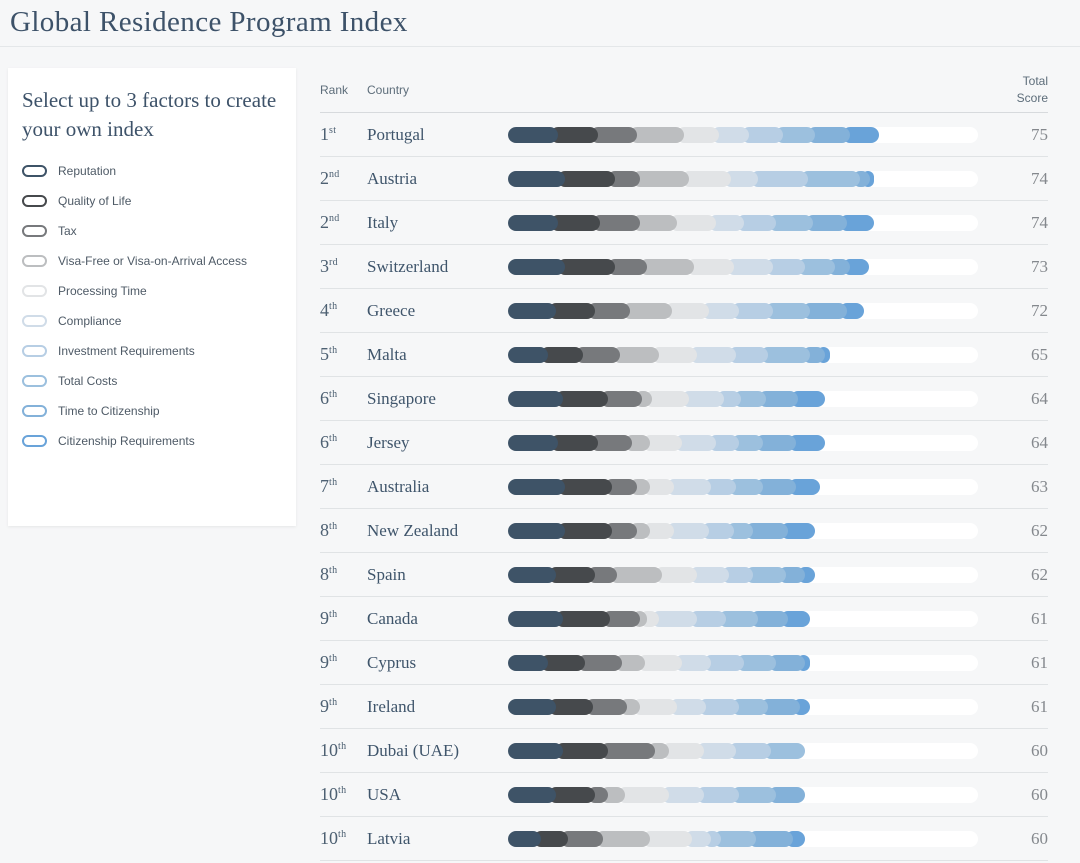 The image size is (1080, 863). I want to click on factor-toggle-item: Total Costs, so click(150, 381).